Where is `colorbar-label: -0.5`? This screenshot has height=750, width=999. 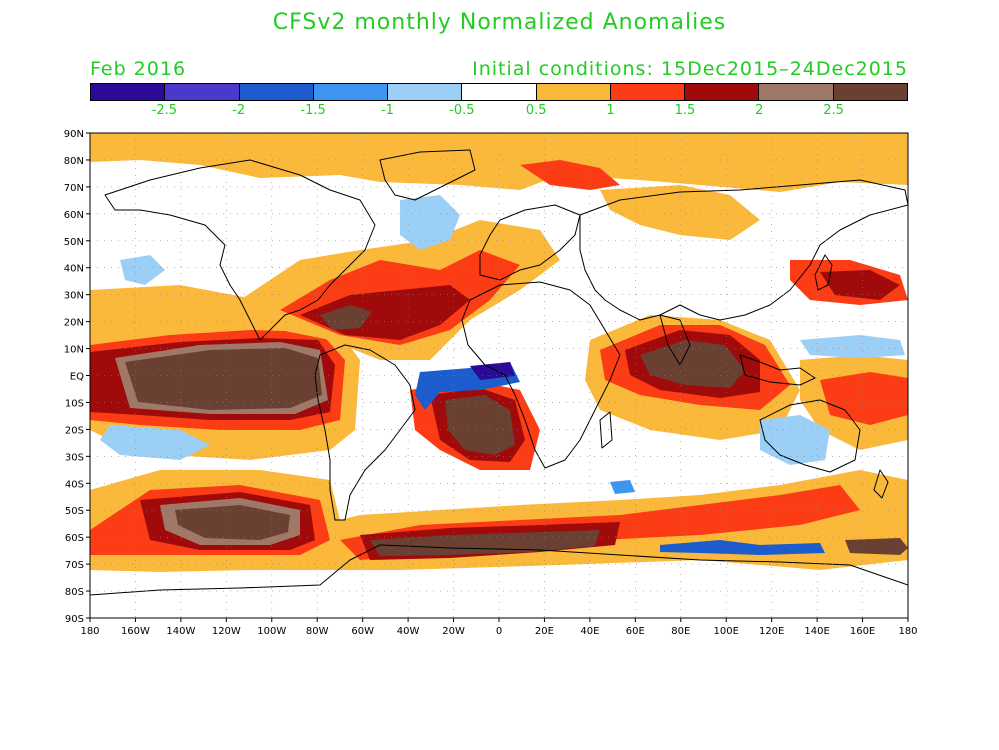
colorbar-label: -0.5 is located at coordinates (462, 110).